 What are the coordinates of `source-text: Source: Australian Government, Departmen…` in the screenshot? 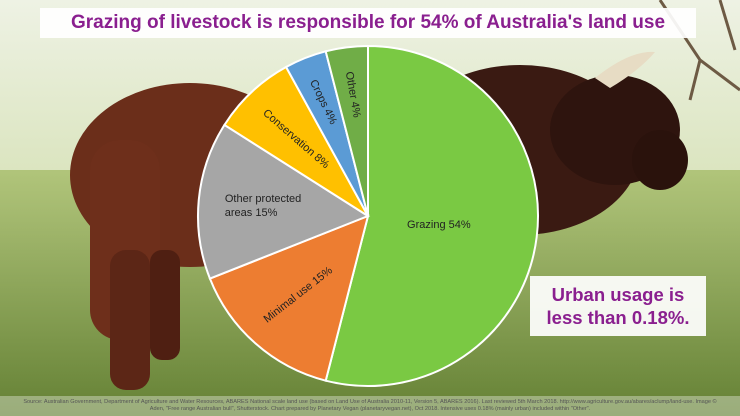 It's located at (370, 405).